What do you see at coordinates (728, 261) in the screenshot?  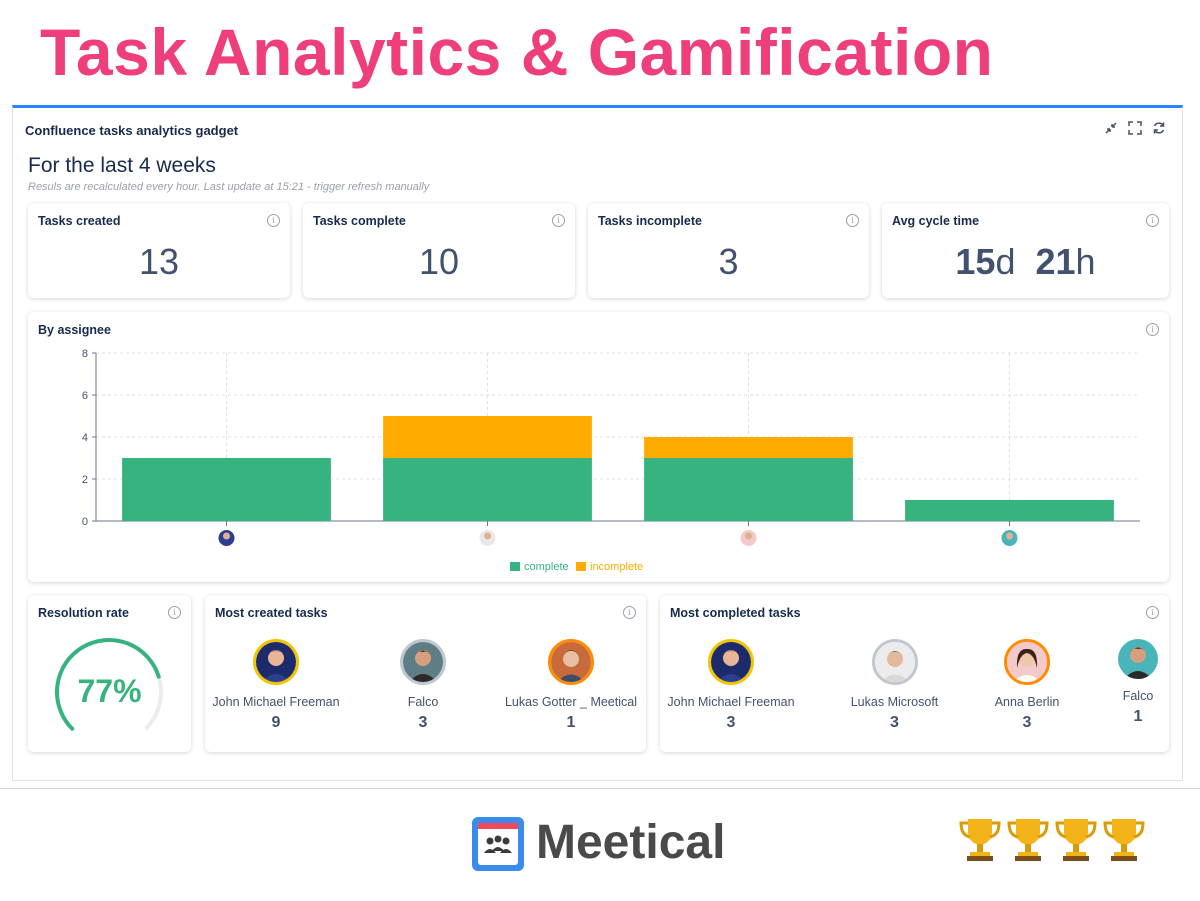 I see `tasks-incomplete-value: 3` at bounding box center [728, 261].